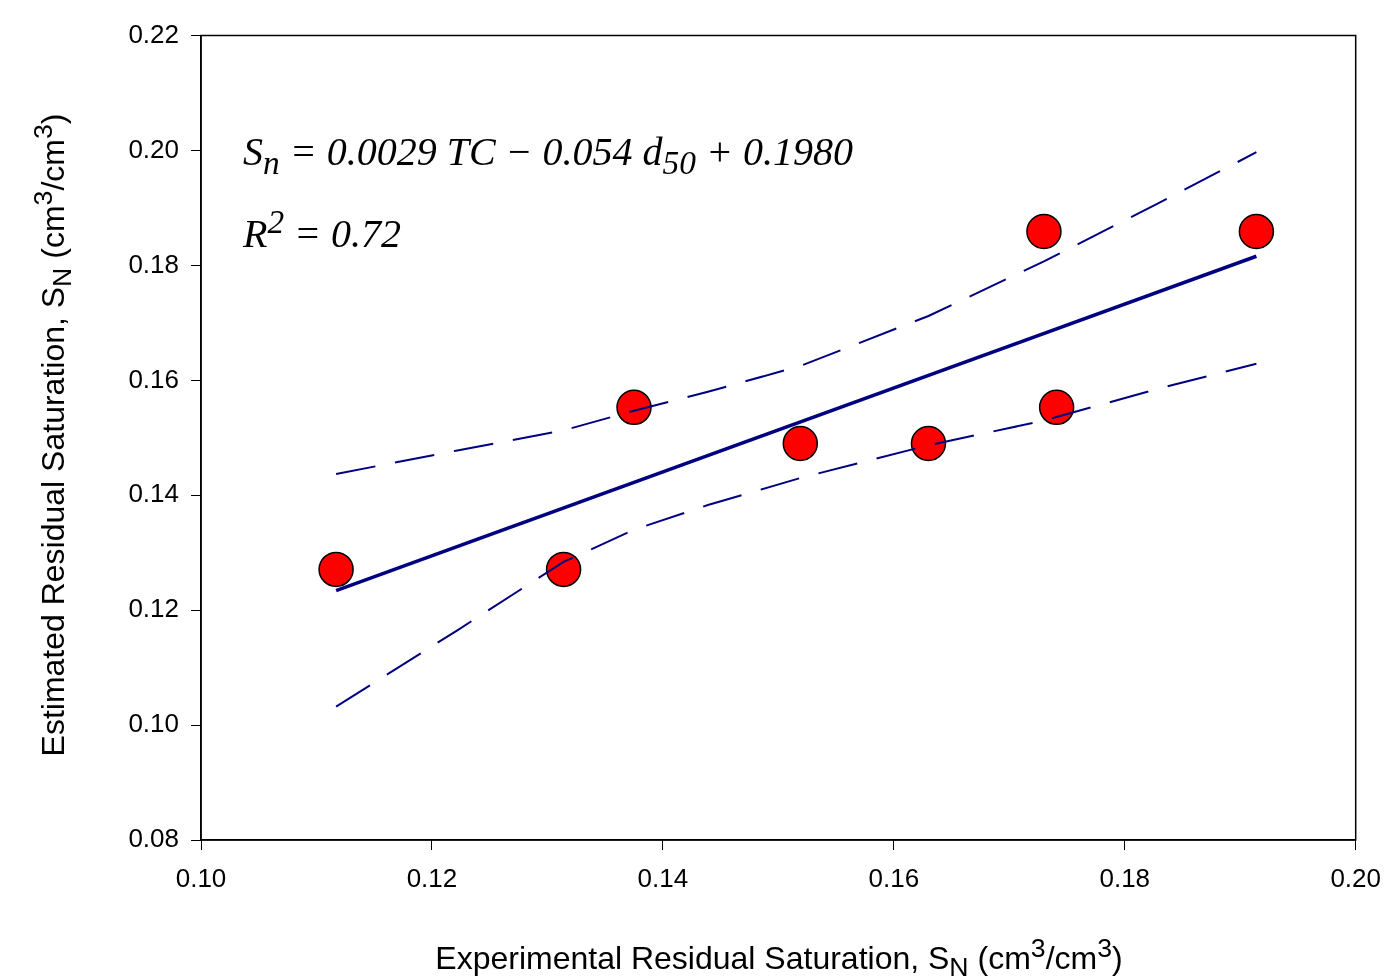 The image size is (1387, 977). Describe the element at coordinates (153, 723) in the screenshot. I see `y-tick-label: 0.10` at that location.